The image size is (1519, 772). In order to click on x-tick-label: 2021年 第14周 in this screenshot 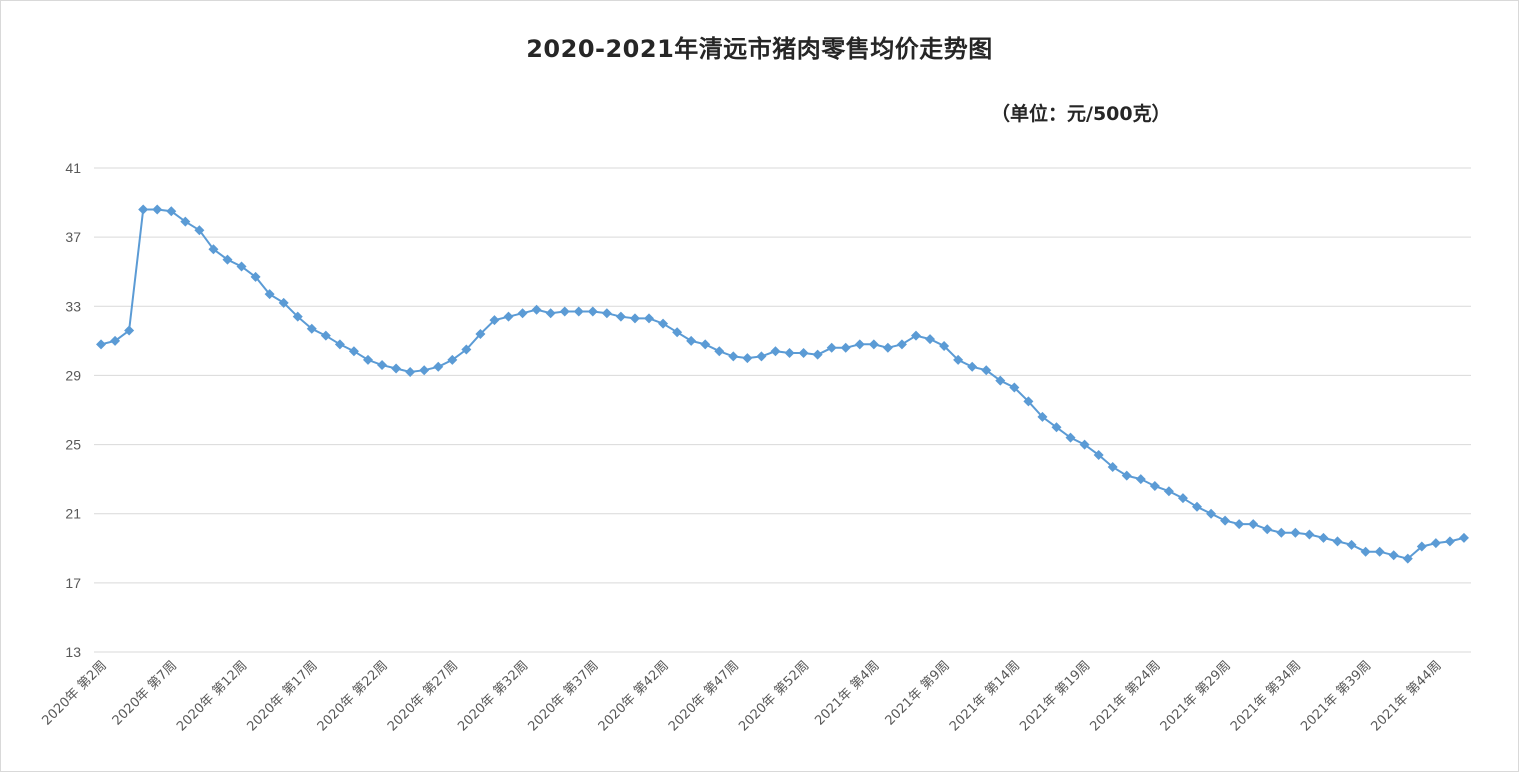, I will do `click(985, 696)`.